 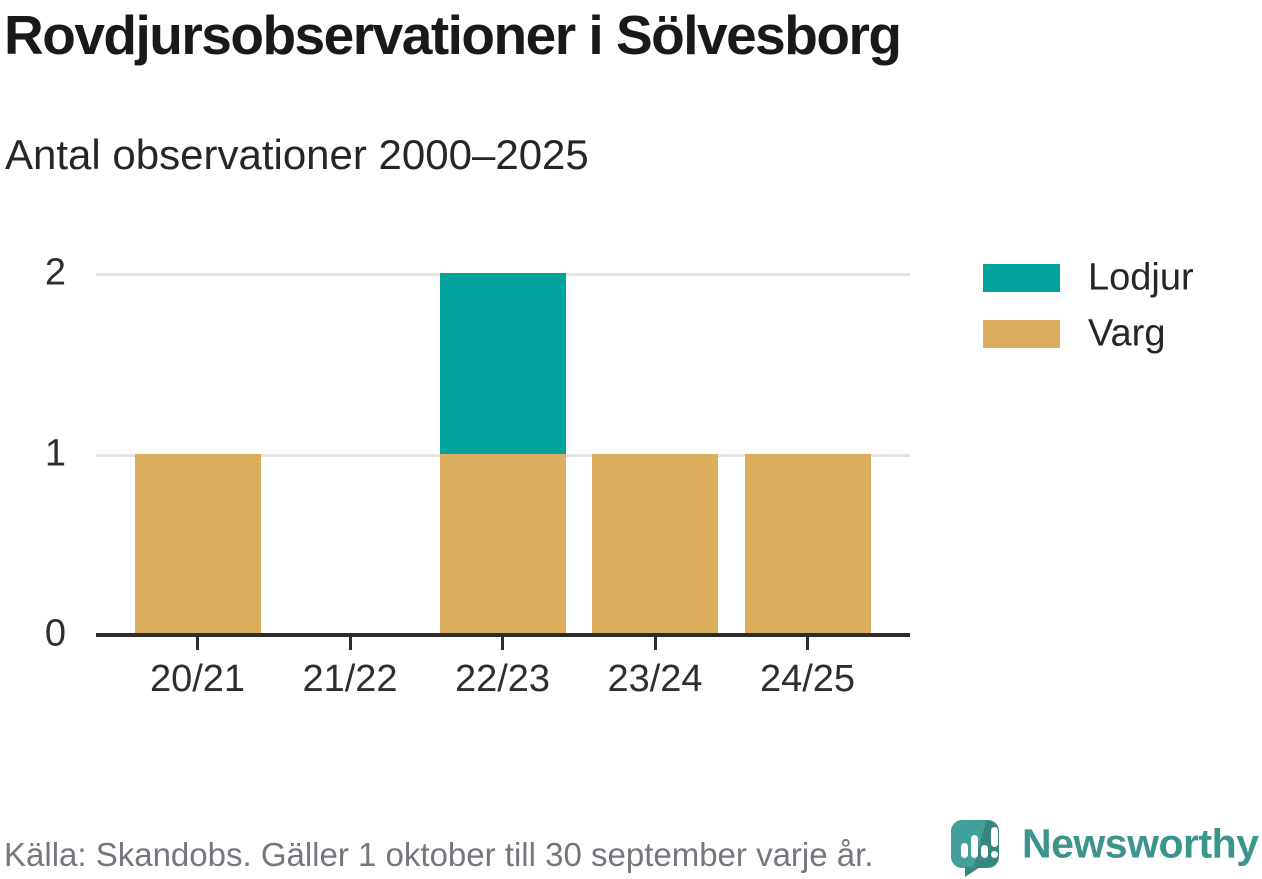 I want to click on x-tick-label-23-24: 23/24, so click(x=655, y=679).